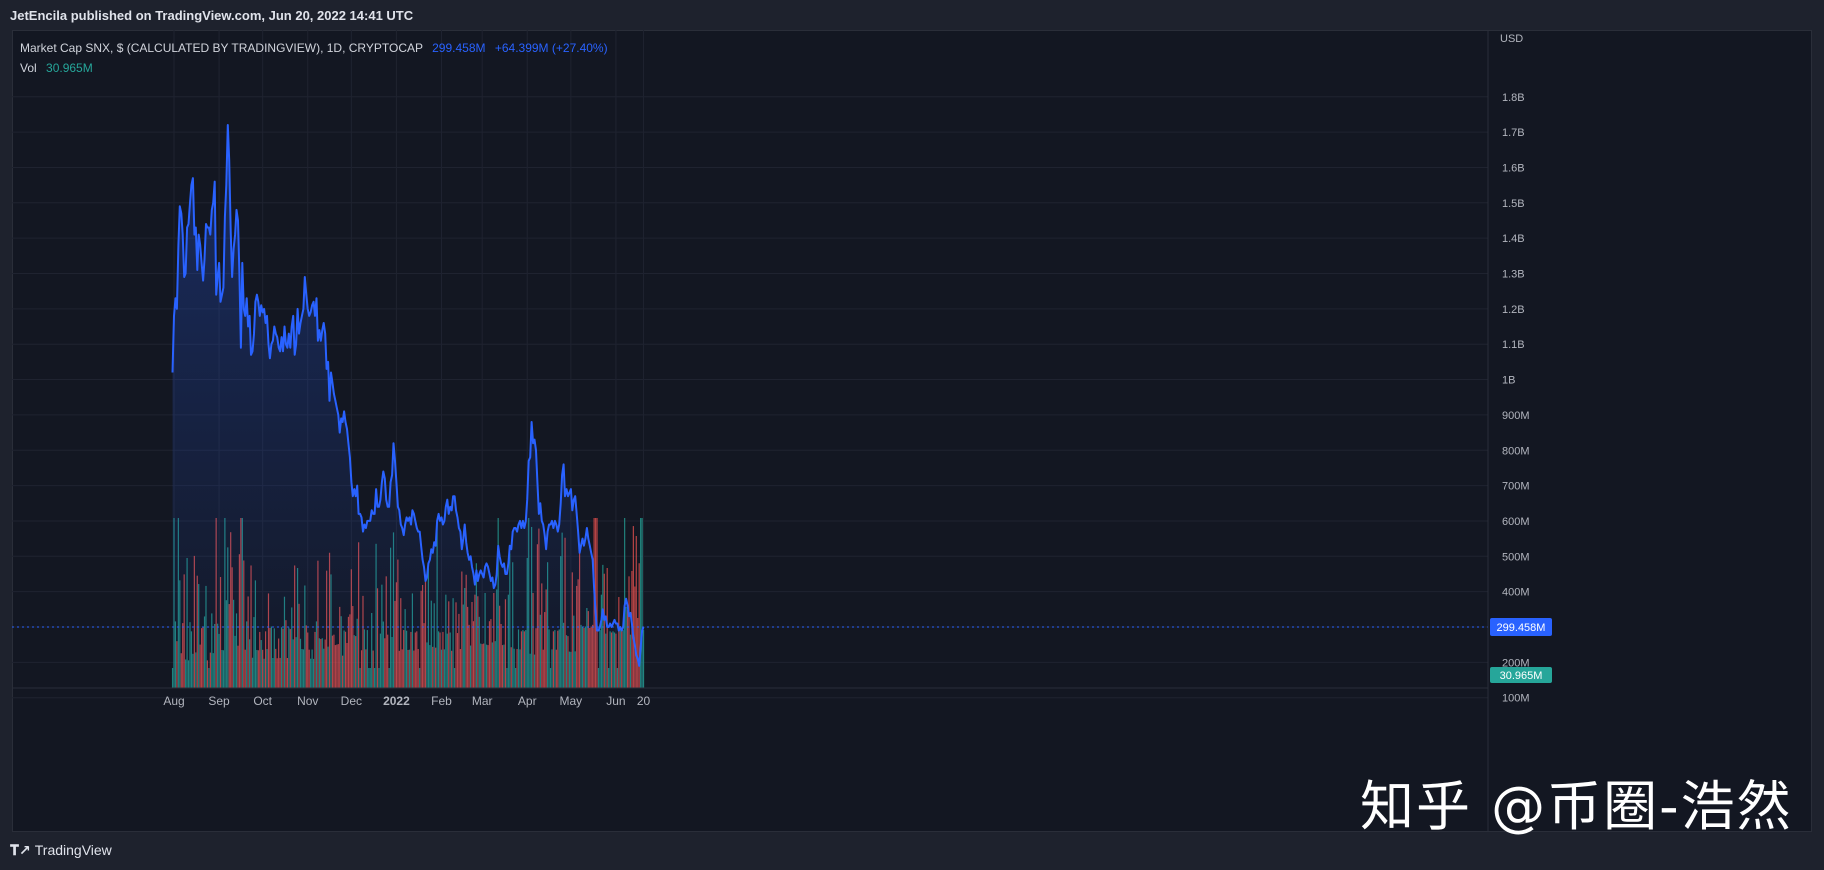 Image resolution: width=1824 pixels, height=870 pixels. I want to click on y-tick-label: 100M, so click(1516, 699).